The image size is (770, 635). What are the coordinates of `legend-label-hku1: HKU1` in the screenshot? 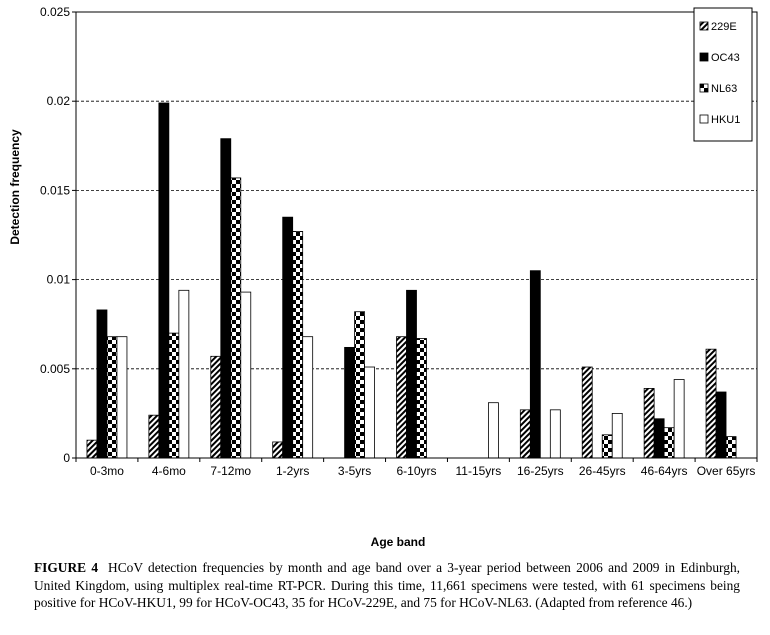 It's located at (725, 120).